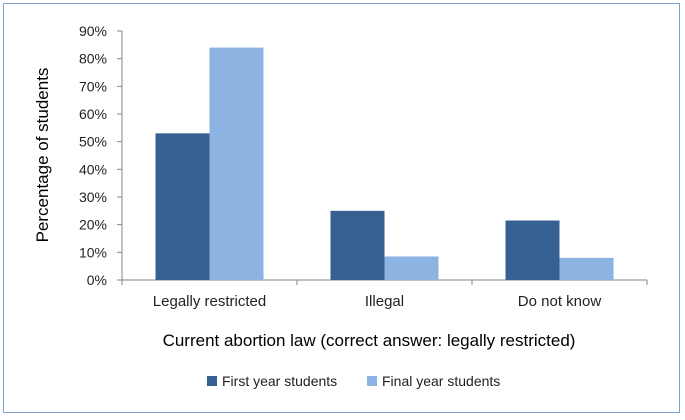 The width and height of the screenshot is (685, 420). What do you see at coordinates (560, 301) in the screenshot?
I see `x-category-label: Do not know` at bounding box center [560, 301].